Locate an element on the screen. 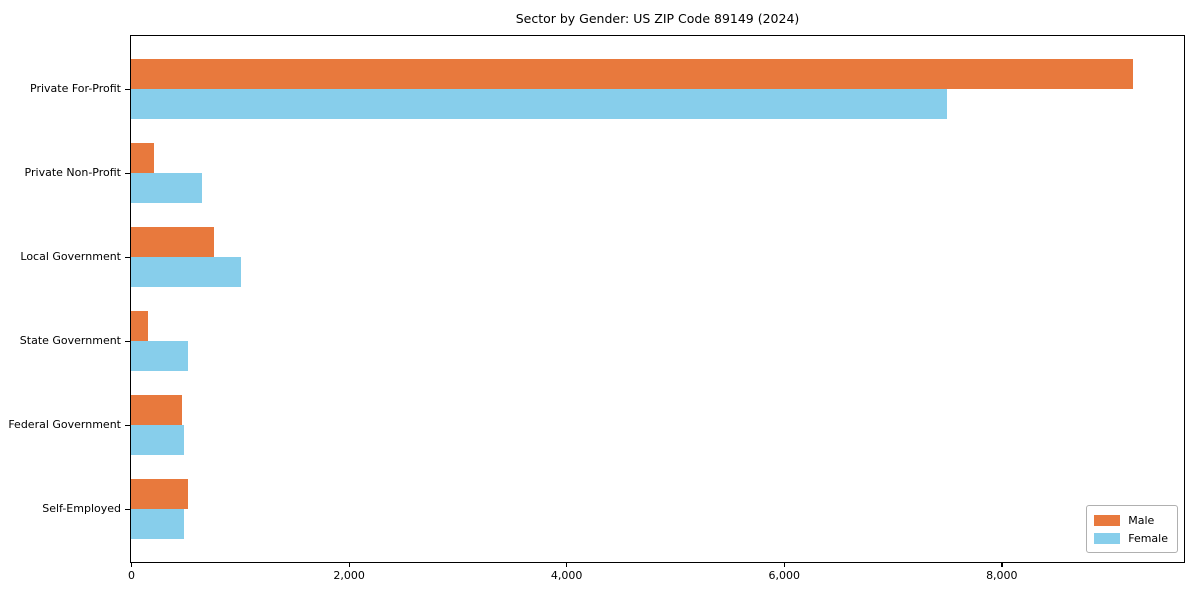 The image size is (1200, 600). bar-male-self-employed is located at coordinates (159, 494).